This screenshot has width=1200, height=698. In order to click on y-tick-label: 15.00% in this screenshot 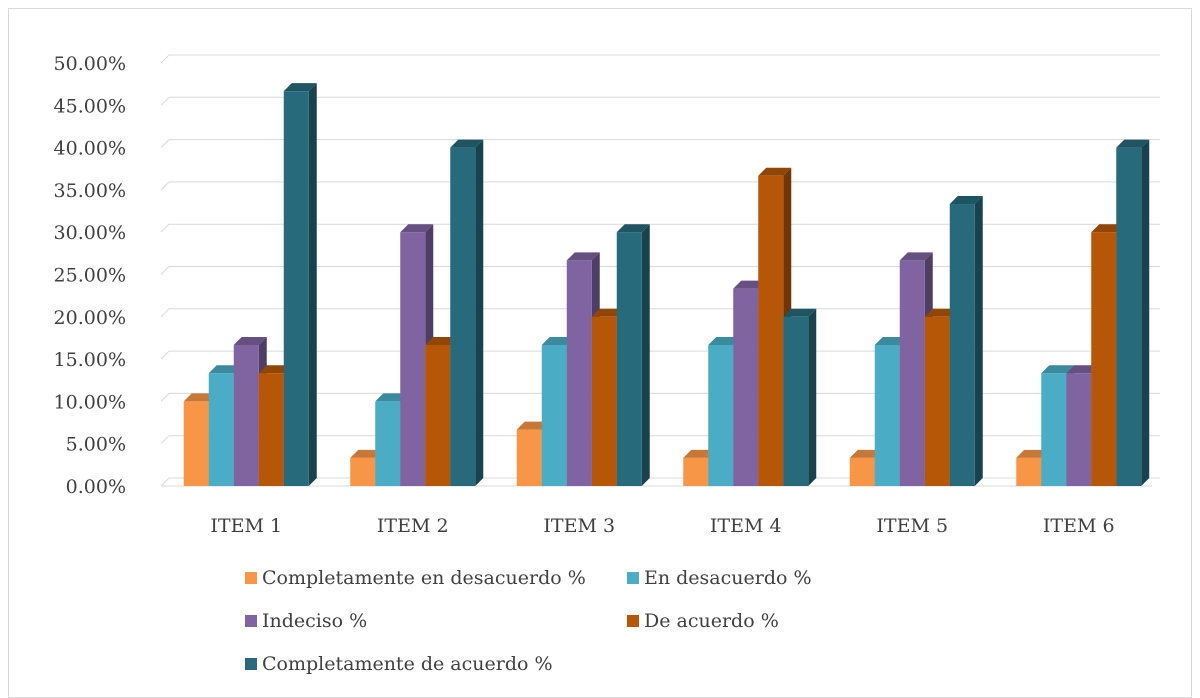, I will do `click(90, 360)`.